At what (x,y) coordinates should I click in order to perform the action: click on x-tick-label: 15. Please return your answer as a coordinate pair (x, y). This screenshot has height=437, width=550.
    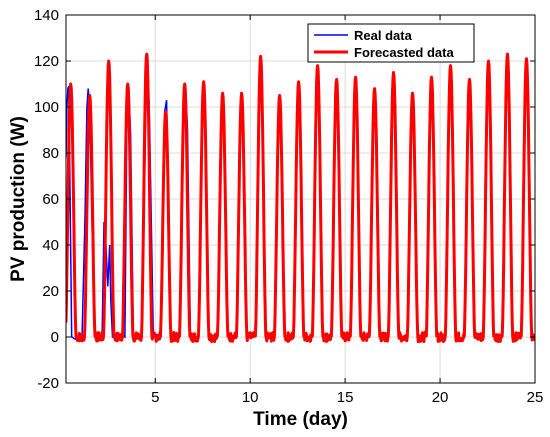
    Looking at the image, I should click on (345, 397).